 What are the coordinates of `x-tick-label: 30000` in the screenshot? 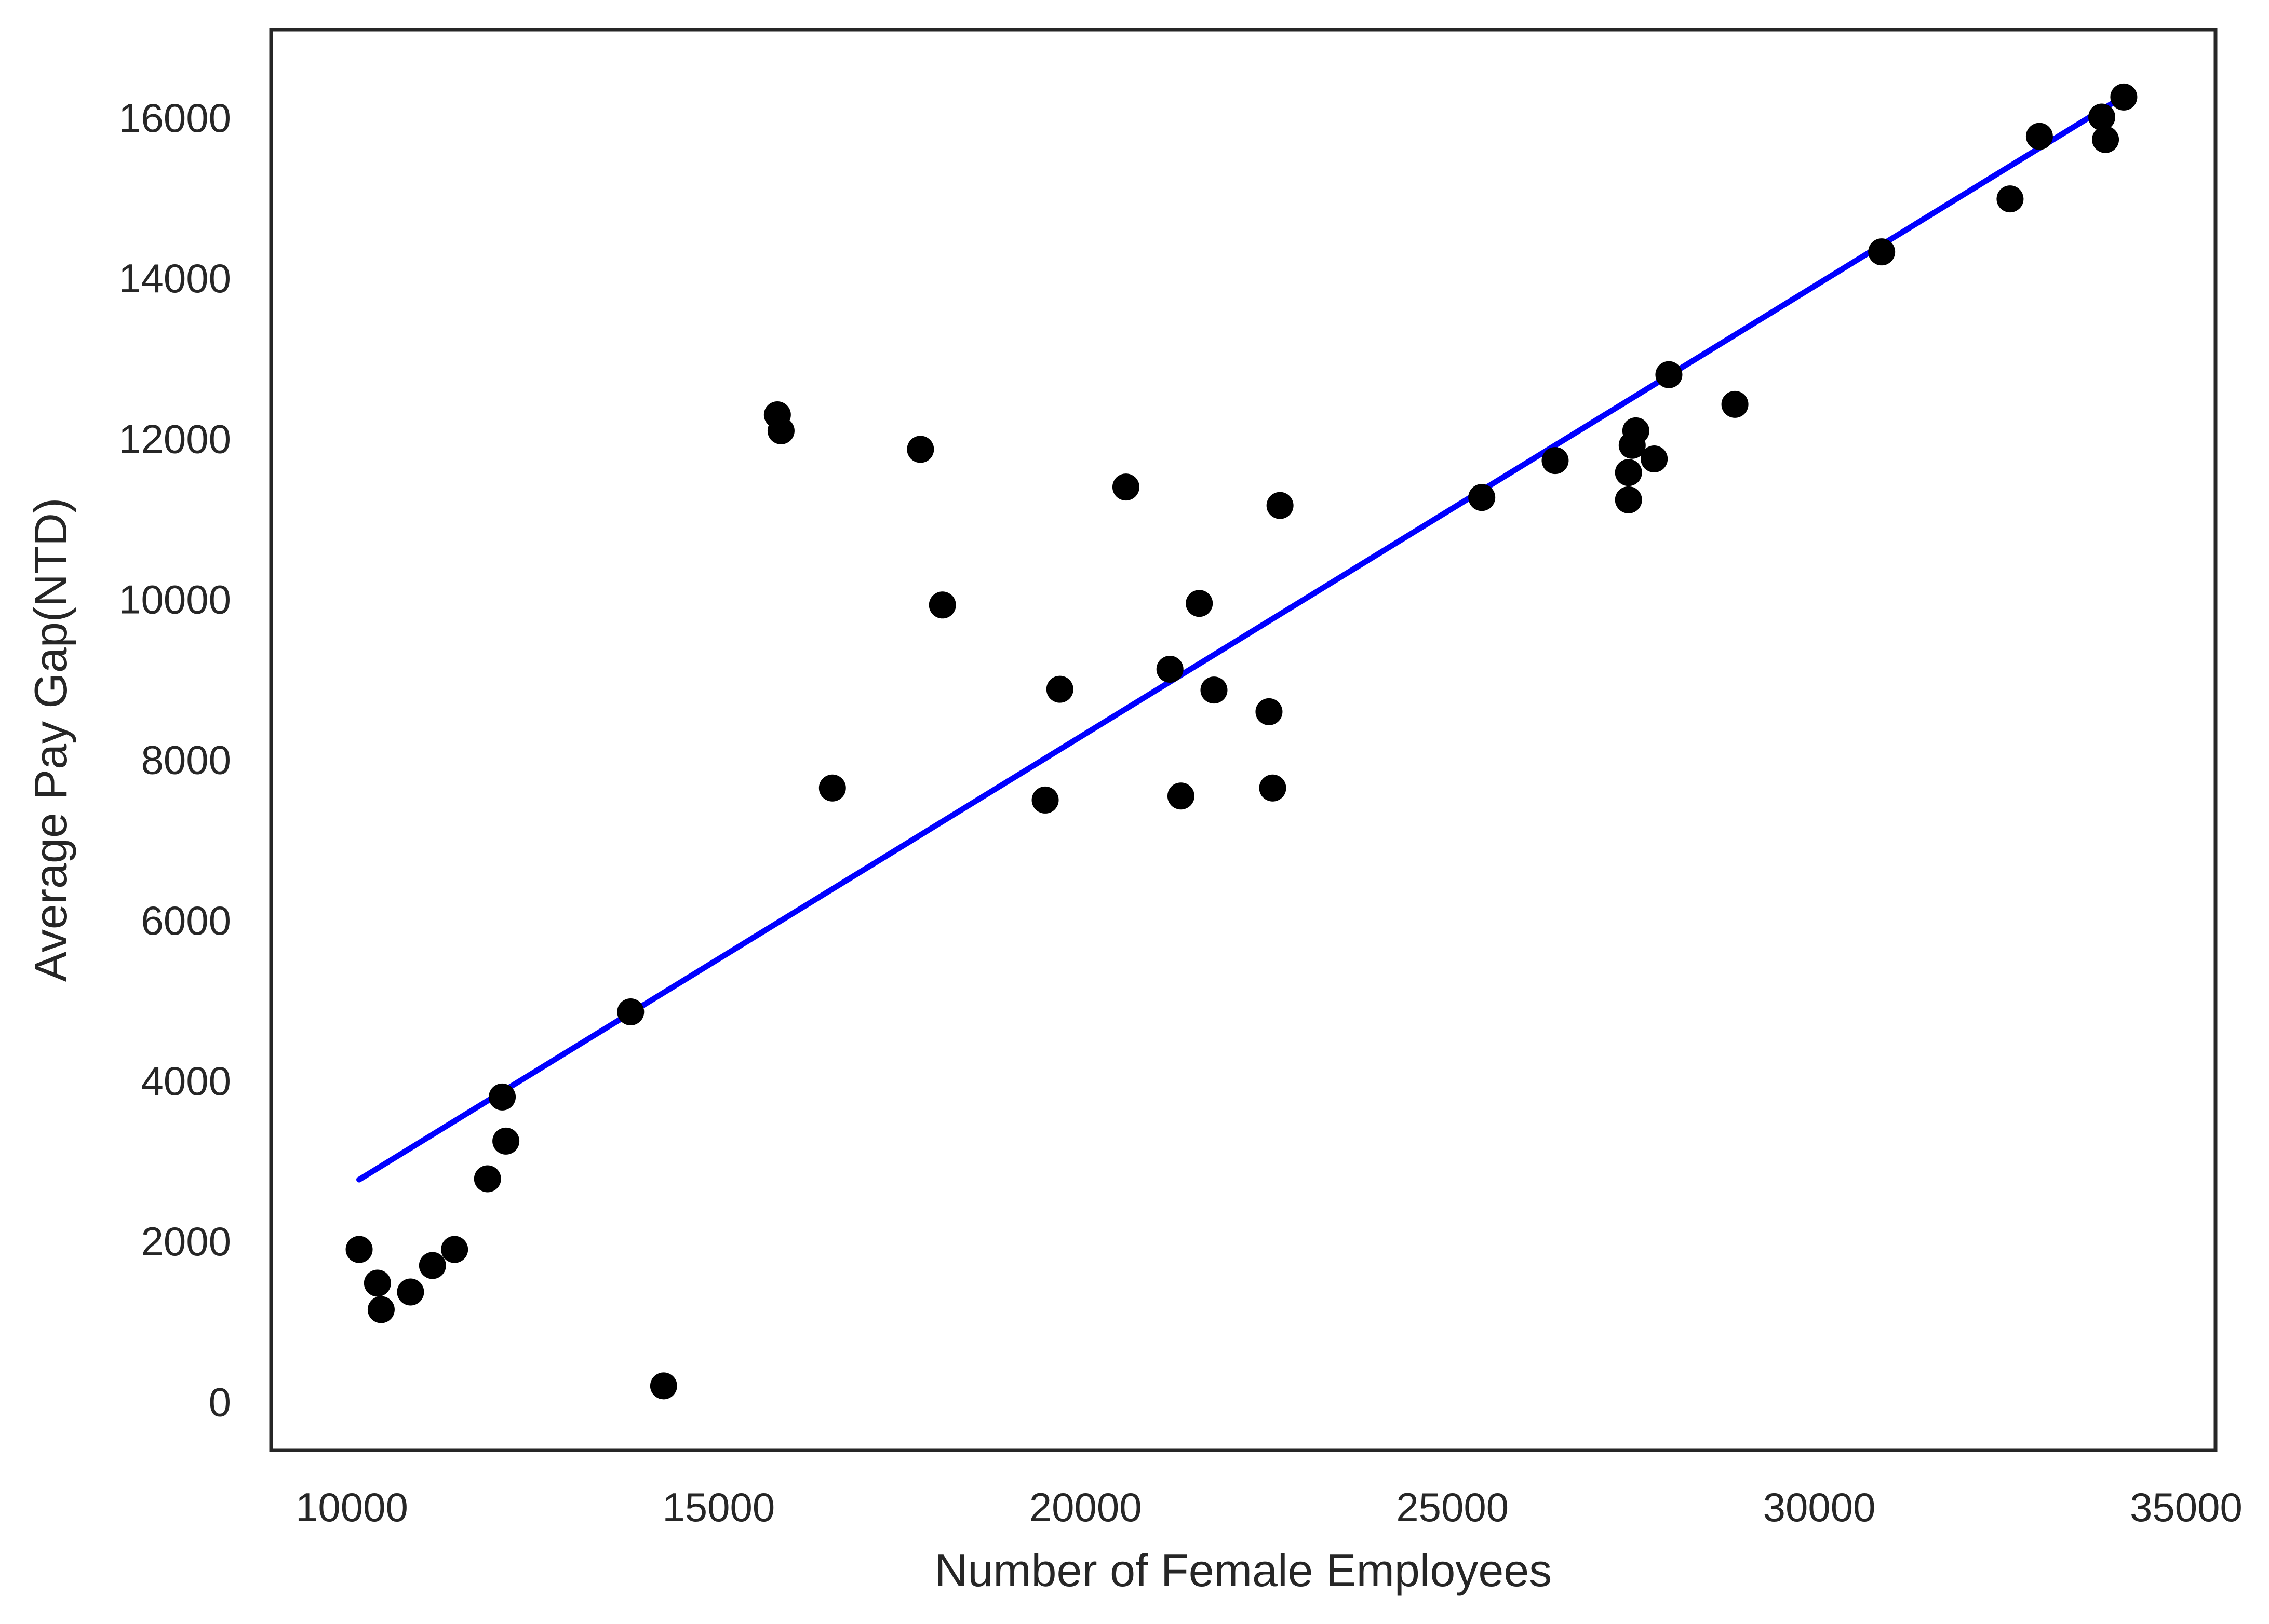 It's located at (1819, 1507).